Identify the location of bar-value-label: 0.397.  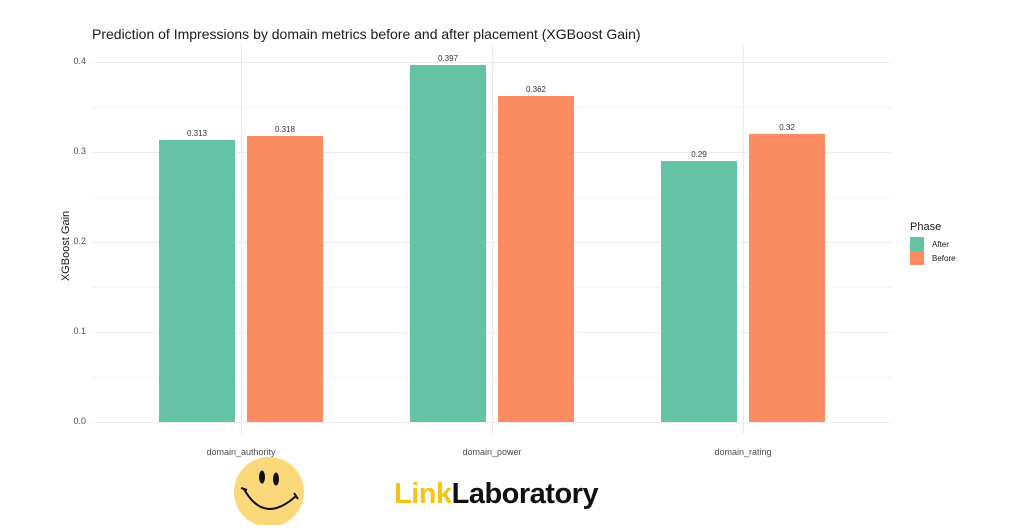
(448, 58).